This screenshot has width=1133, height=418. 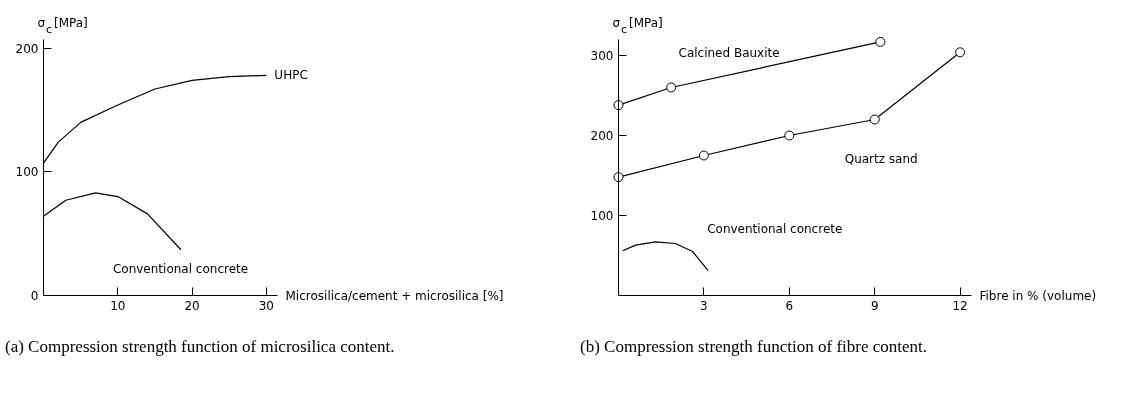 What do you see at coordinates (754, 347) in the screenshot?
I see `text: (b) Compression strength function of fibre content.` at bounding box center [754, 347].